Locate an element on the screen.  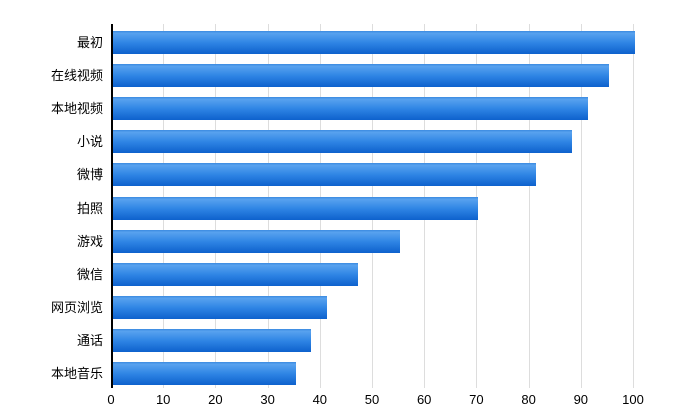
category-label: 本地音乐 is located at coordinates (76, 373).